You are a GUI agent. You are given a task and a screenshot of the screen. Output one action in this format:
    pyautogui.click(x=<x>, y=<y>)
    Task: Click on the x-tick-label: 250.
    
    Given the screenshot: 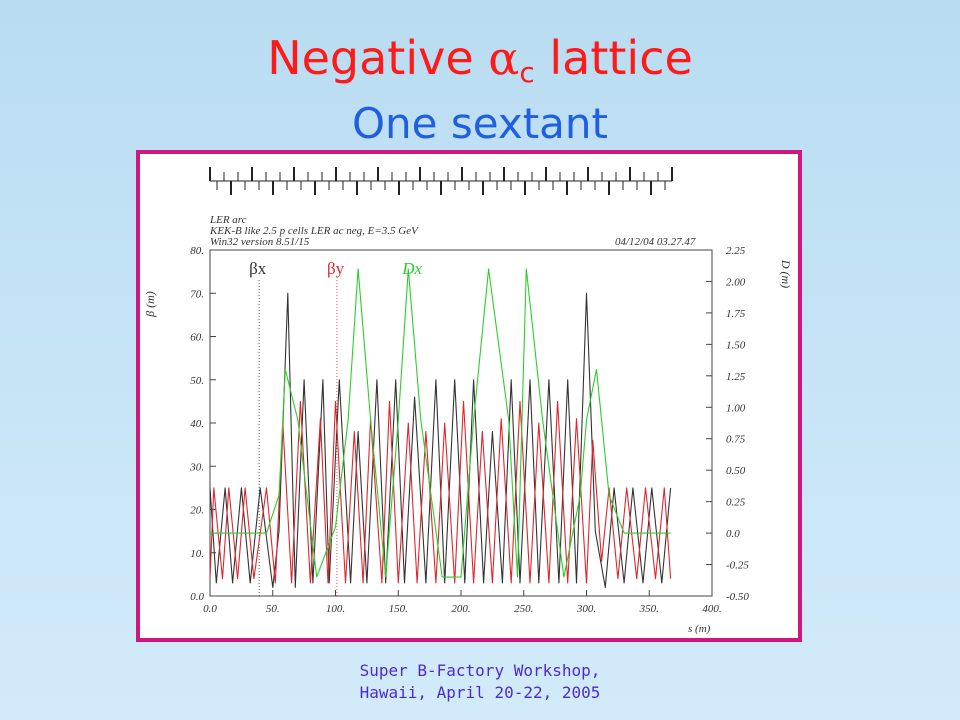 What is the action you would take?
    pyautogui.click(x=523, y=609)
    